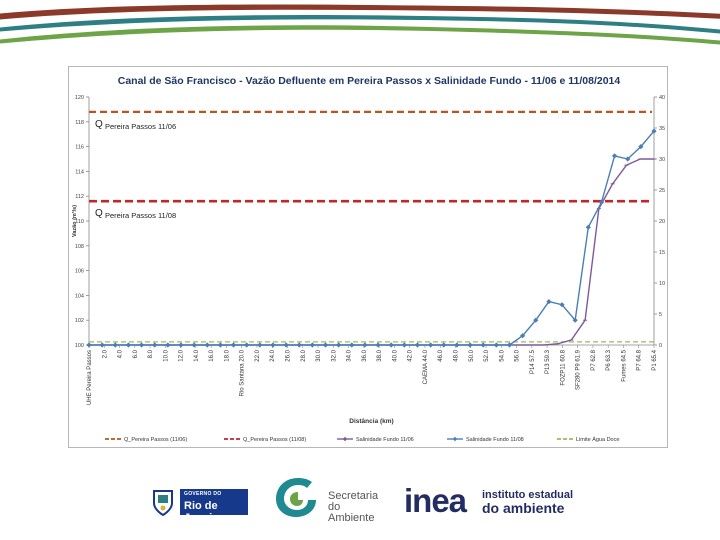 The width and height of the screenshot is (720, 540). Describe the element at coordinates (197, 355) in the screenshot. I see `x-tick-label: 14.0` at that location.